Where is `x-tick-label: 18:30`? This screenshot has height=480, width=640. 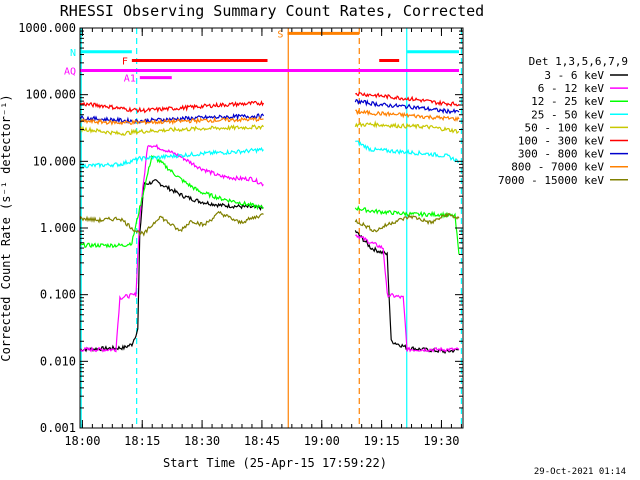
x-tick-label: 18:30 is located at coordinates (202, 441).